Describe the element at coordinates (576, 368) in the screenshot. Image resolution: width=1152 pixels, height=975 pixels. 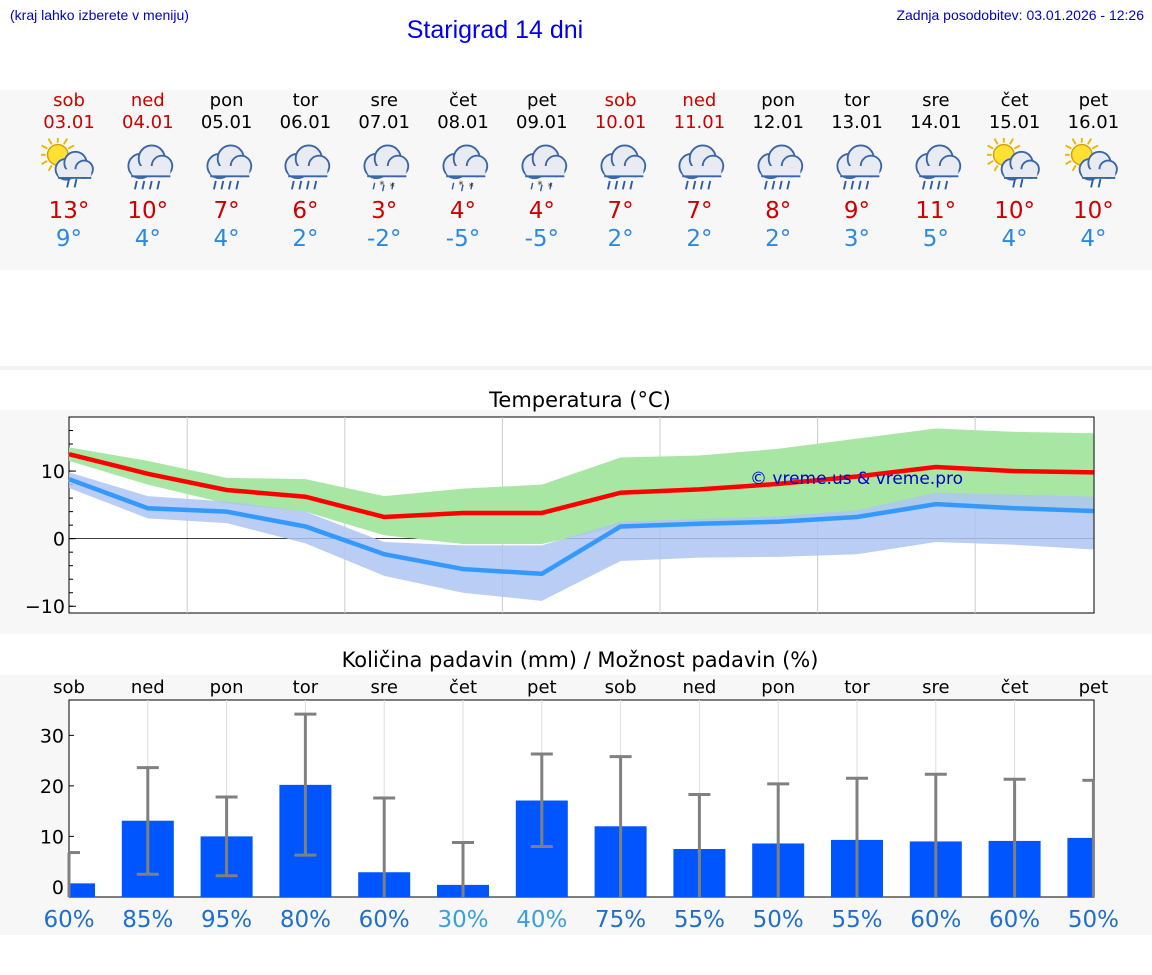
I see `divider` at that location.